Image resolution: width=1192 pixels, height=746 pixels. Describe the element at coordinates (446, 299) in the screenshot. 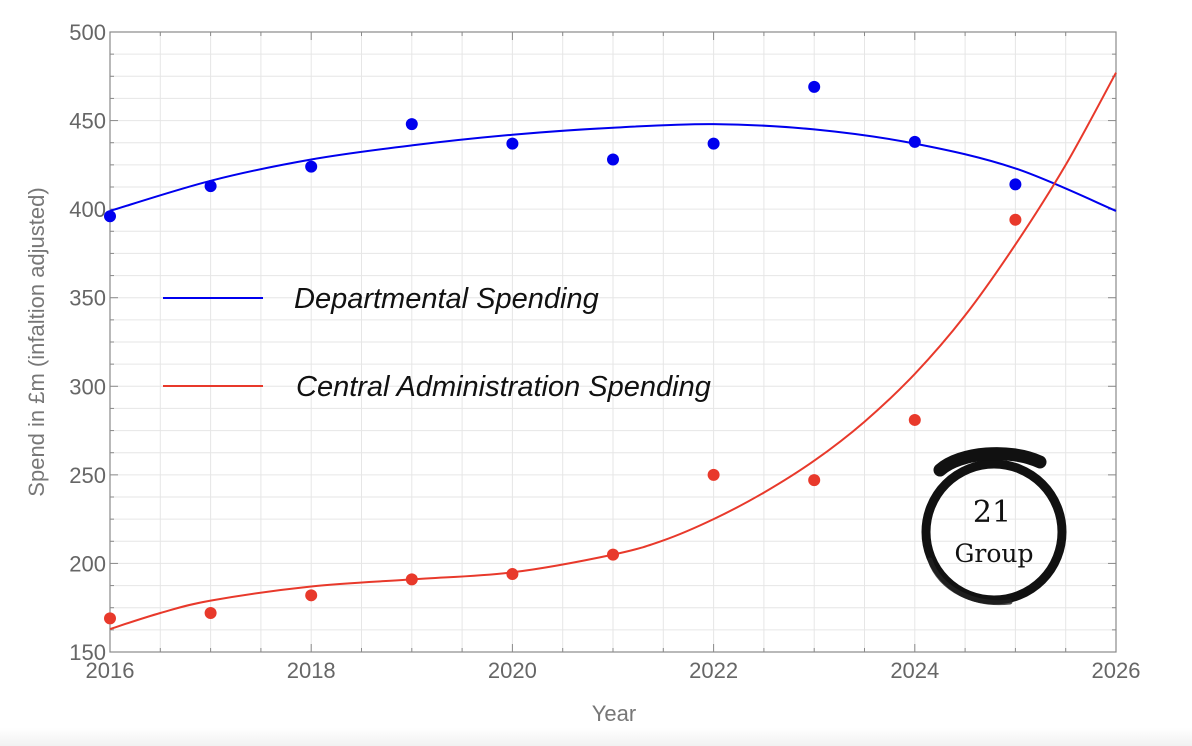

I see `legend-label-departmental: Departmental Spending` at that location.